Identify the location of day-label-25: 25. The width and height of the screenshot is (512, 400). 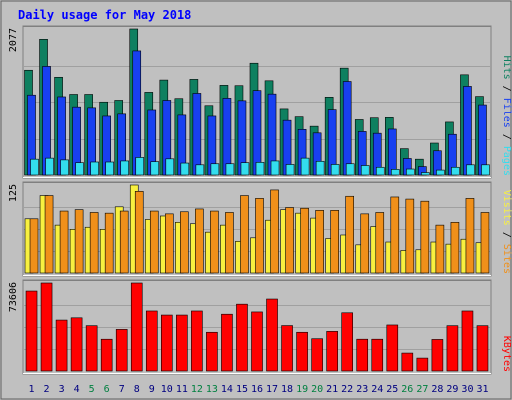
(392, 389).